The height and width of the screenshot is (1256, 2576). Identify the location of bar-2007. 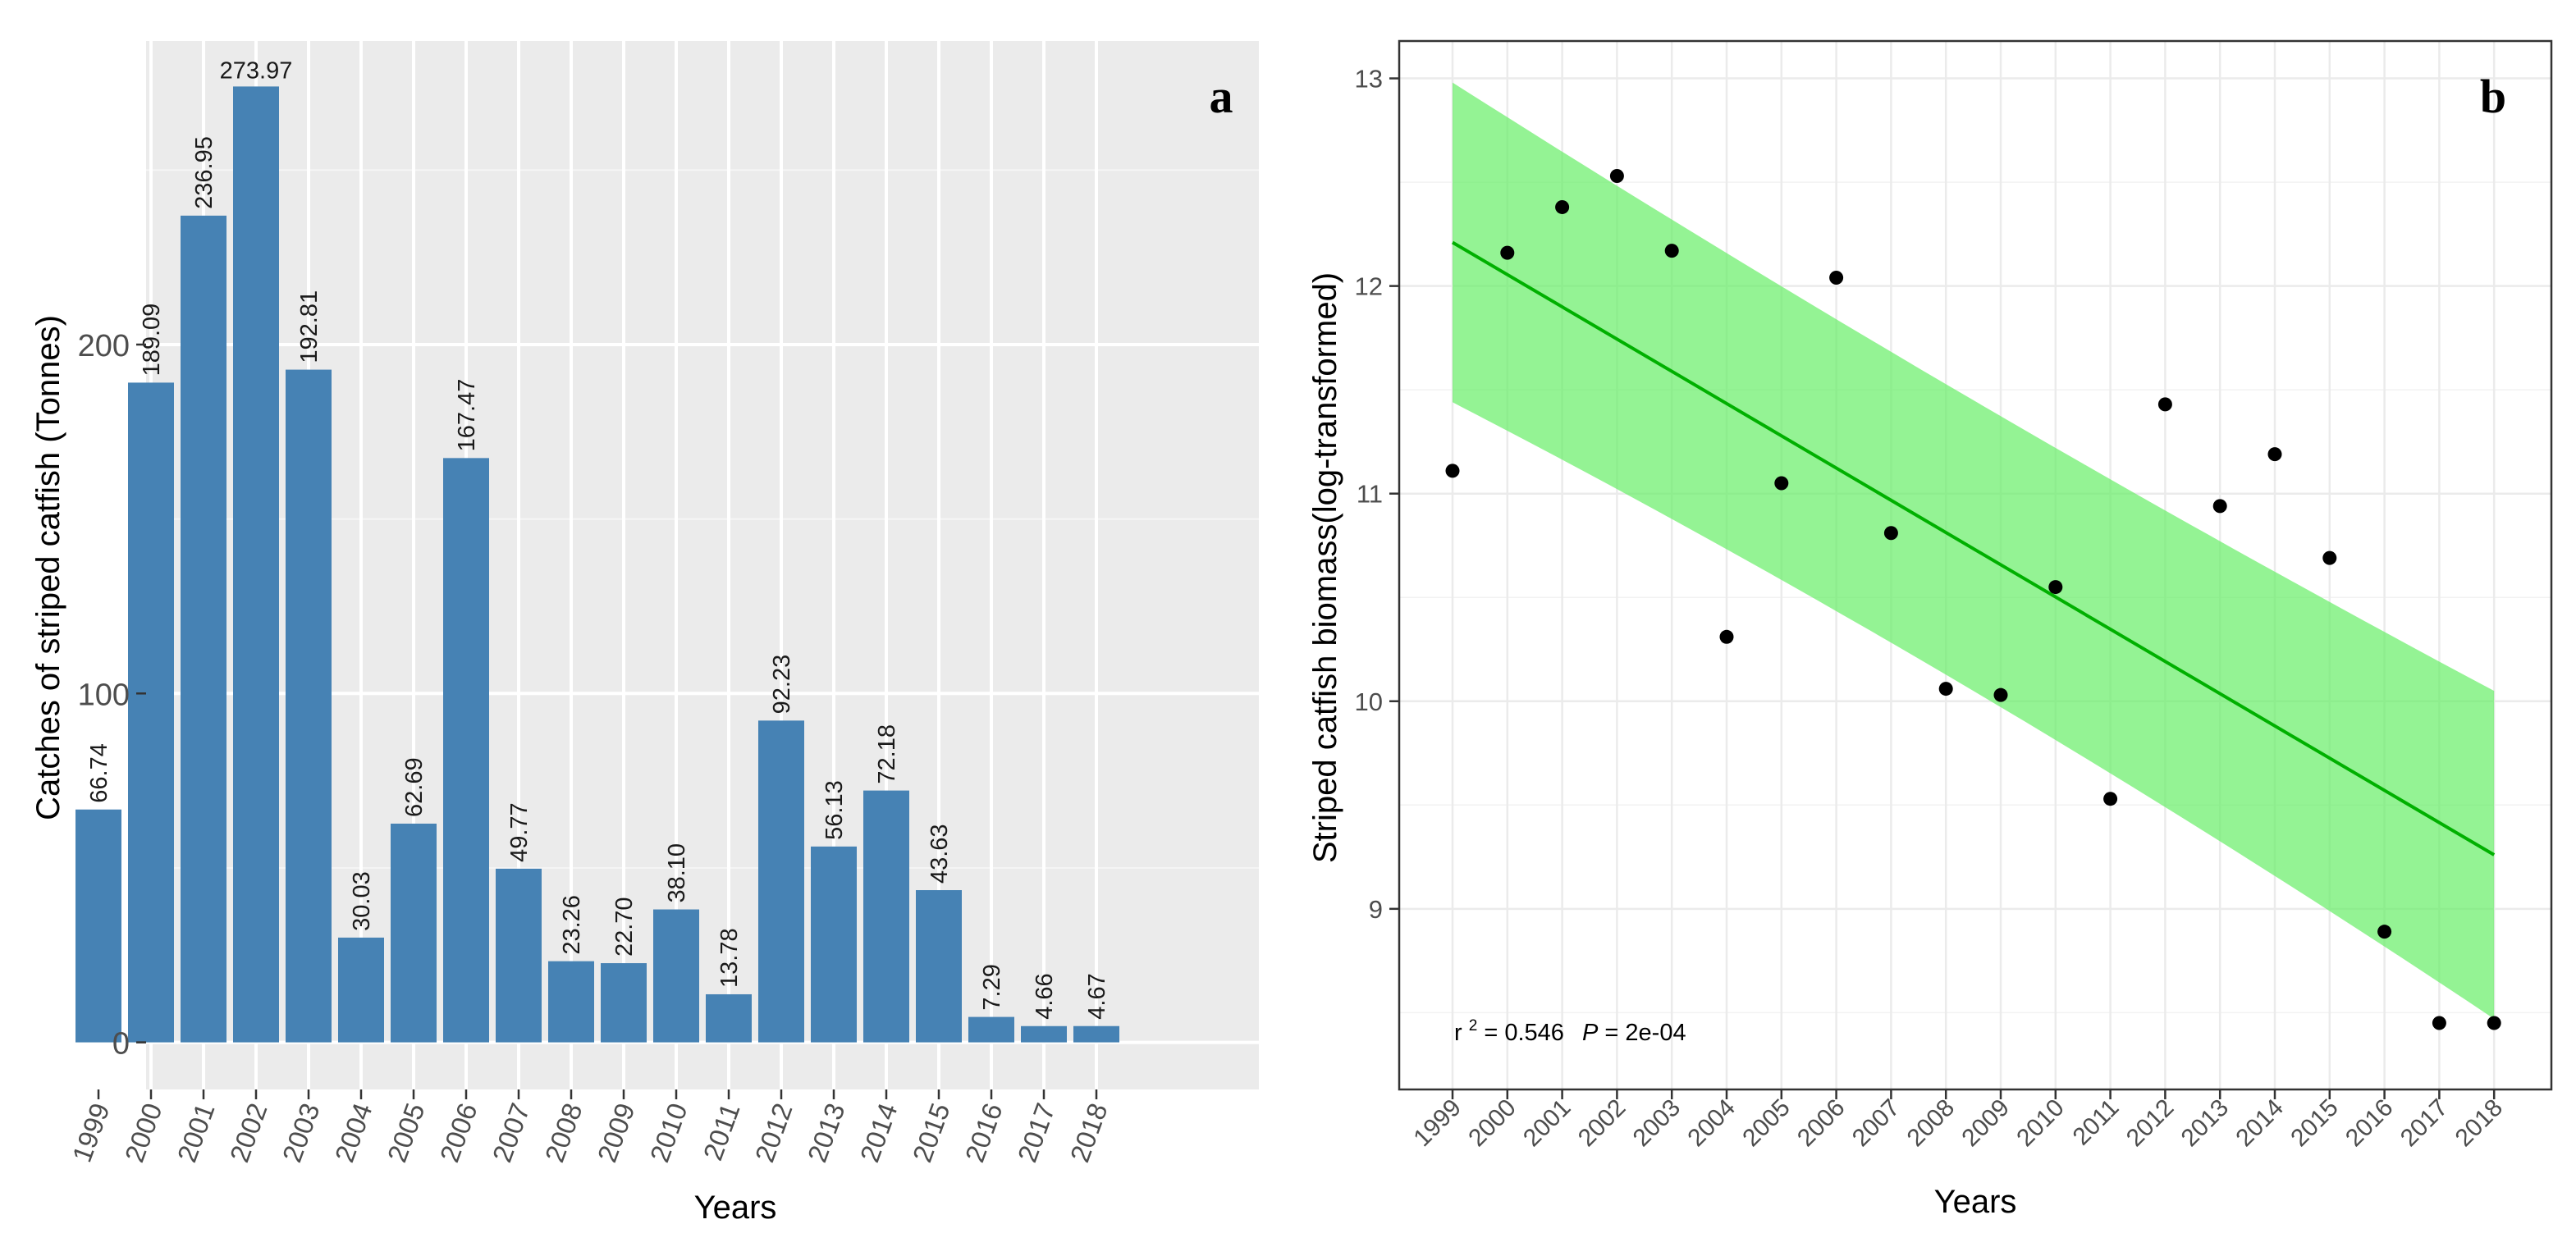
(519, 956).